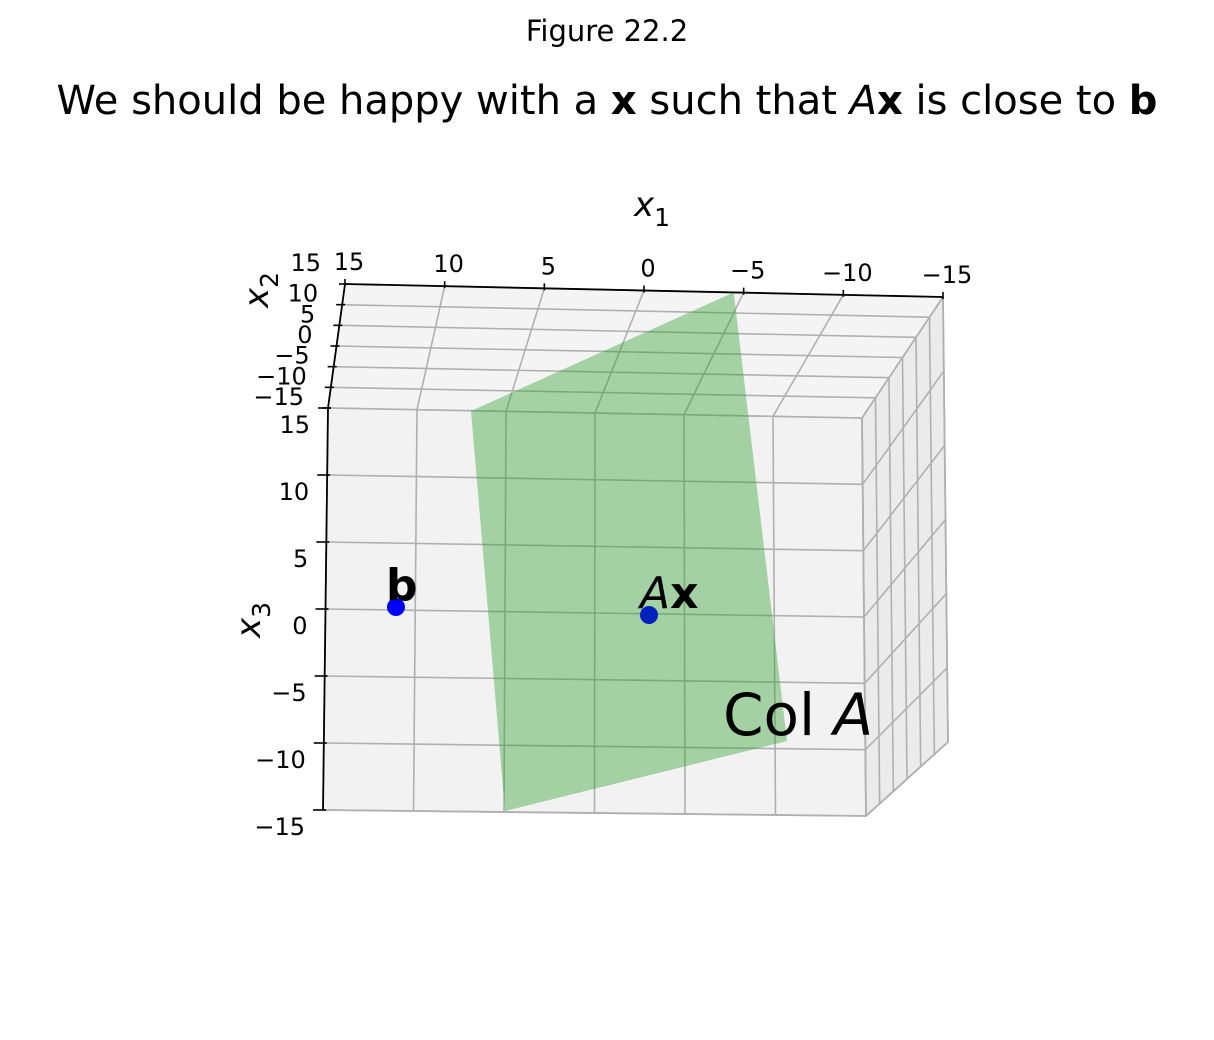 The width and height of the screenshot is (1214, 1040). I want to click on text-annotations: b Ax Col A, so click(629, 654).